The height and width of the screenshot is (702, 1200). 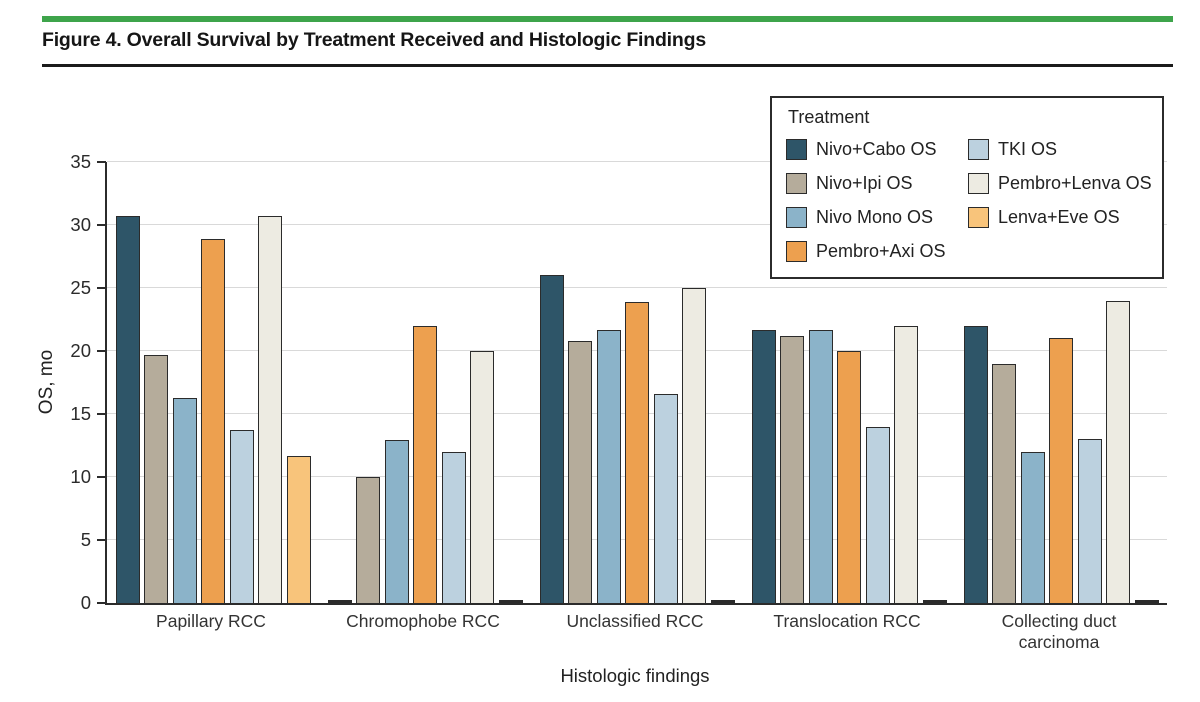 What do you see at coordinates (1146, 601) in the screenshot?
I see `bar-lenva+eve-os-4` at bounding box center [1146, 601].